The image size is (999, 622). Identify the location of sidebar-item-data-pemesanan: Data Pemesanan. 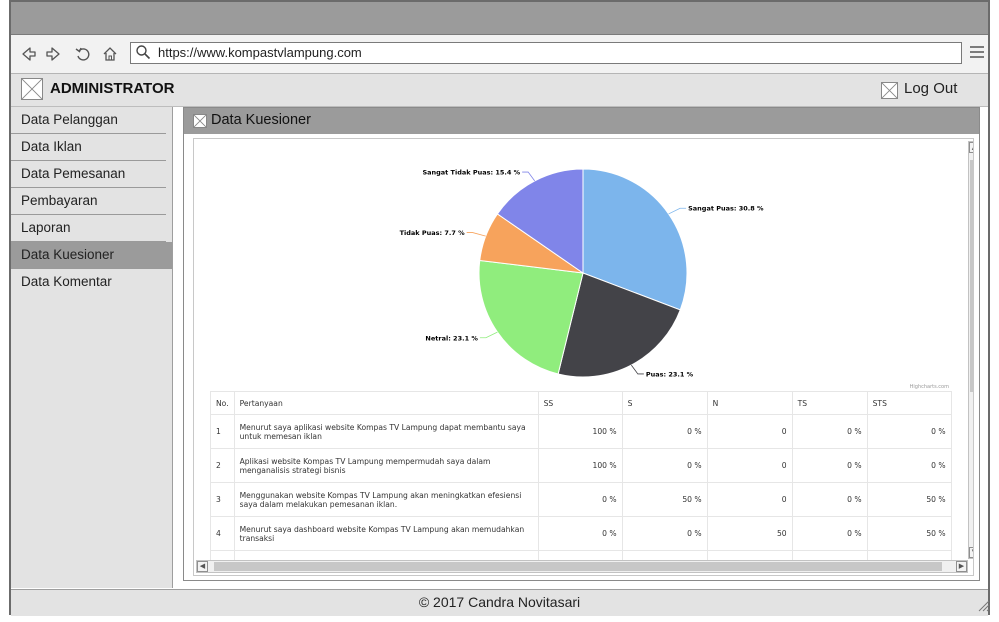
(88, 174).